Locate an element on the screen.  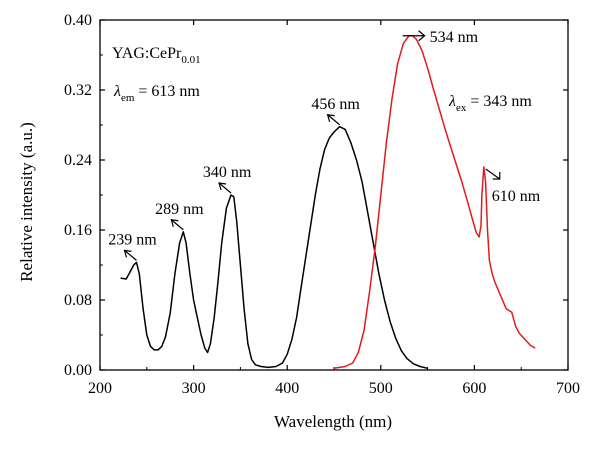
lambda-em-symbol: λ is located at coordinates (117, 91).